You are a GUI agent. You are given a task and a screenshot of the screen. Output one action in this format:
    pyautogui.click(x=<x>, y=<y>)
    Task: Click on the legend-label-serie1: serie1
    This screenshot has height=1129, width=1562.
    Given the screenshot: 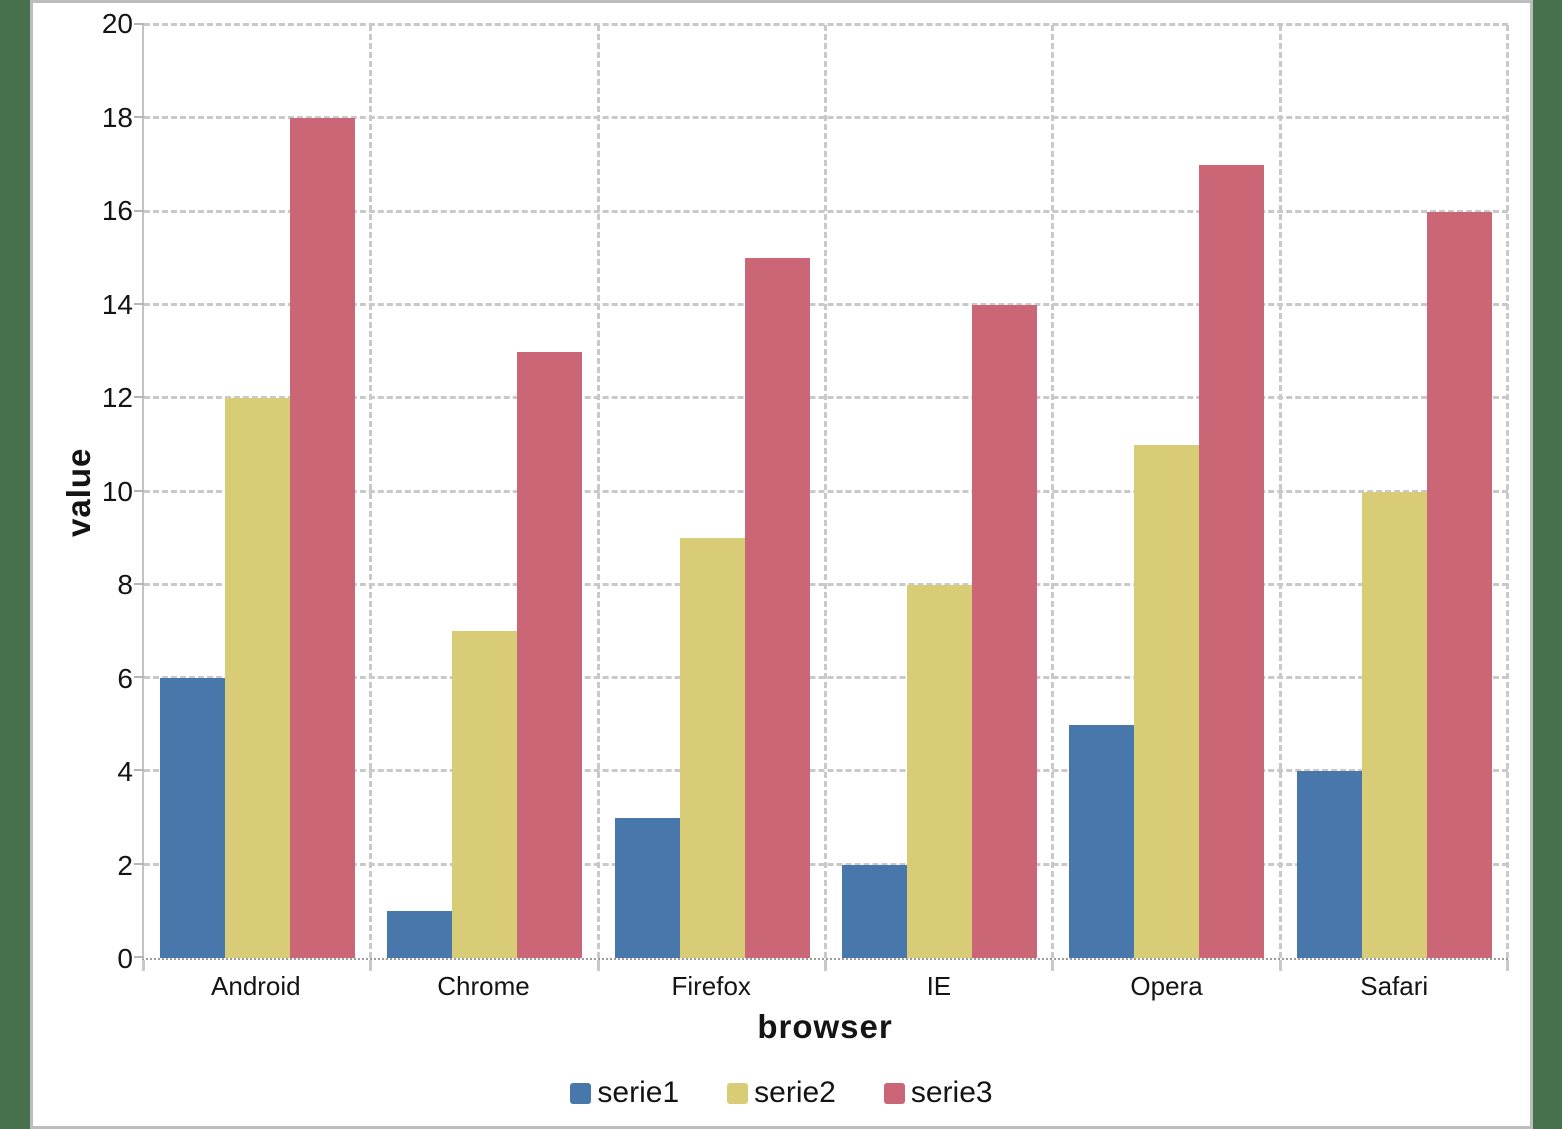 What is the action you would take?
    pyautogui.click(x=638, y=1092)
    